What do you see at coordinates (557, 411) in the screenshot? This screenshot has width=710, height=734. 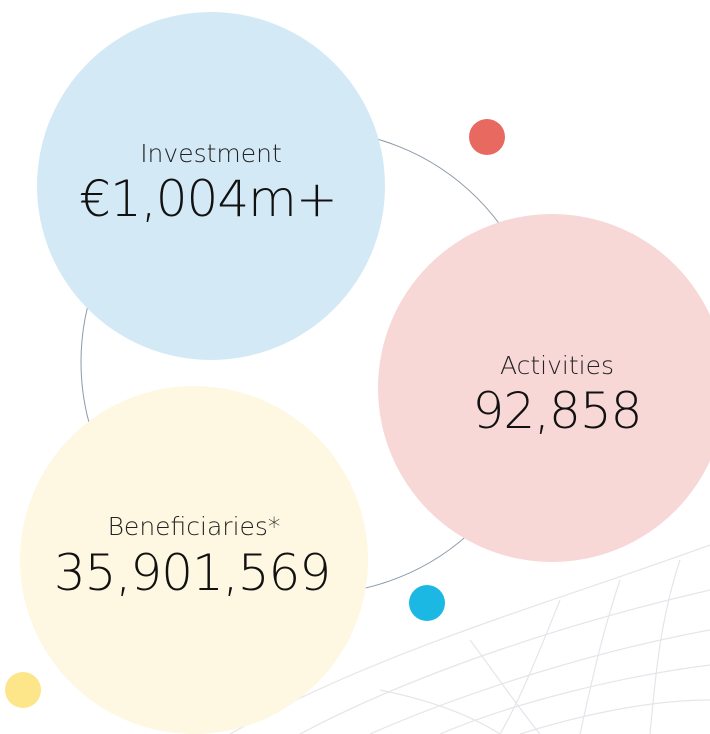 I see `activities-value: 92,858` at bounding box center [557, 411].